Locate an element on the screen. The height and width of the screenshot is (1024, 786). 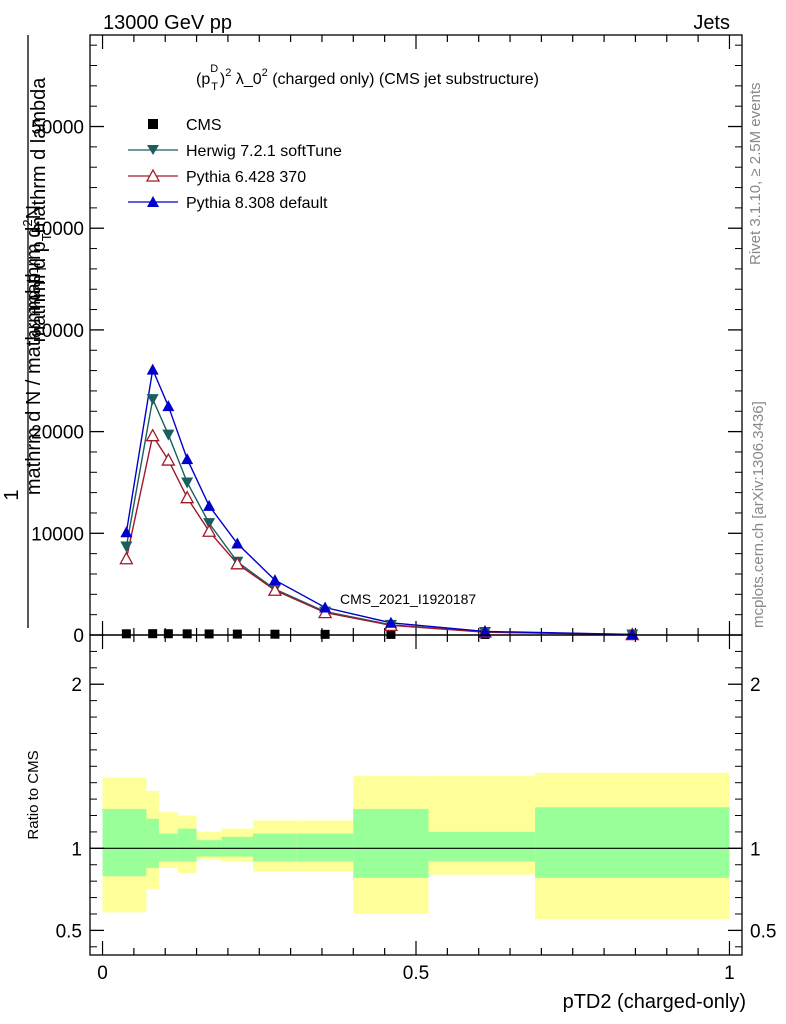
legend-item-herwig: Herwig 7.2.1 softTune is located at coordinates (235, 151).